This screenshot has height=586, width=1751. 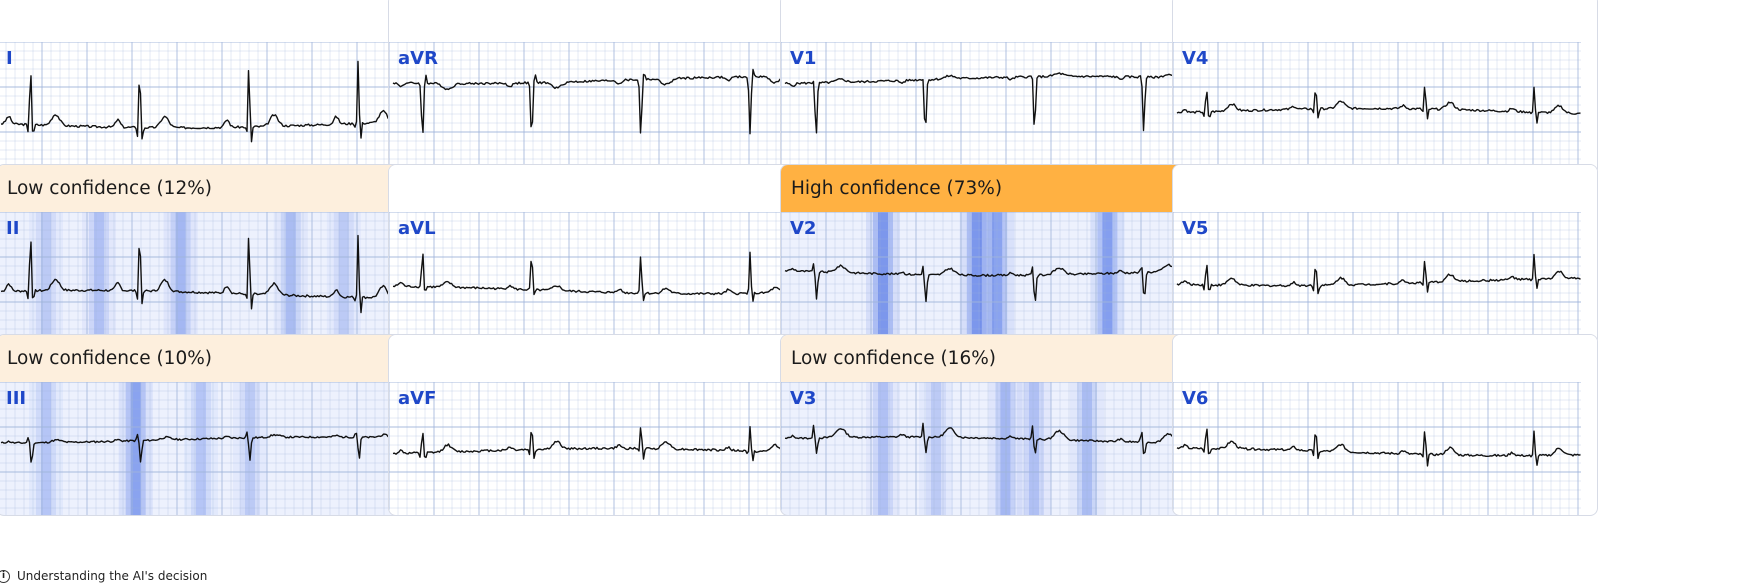 What do you see at coordinates (9, 58) in the screenshot?
I see `lead-label: I` at bounding box center [9, 58].